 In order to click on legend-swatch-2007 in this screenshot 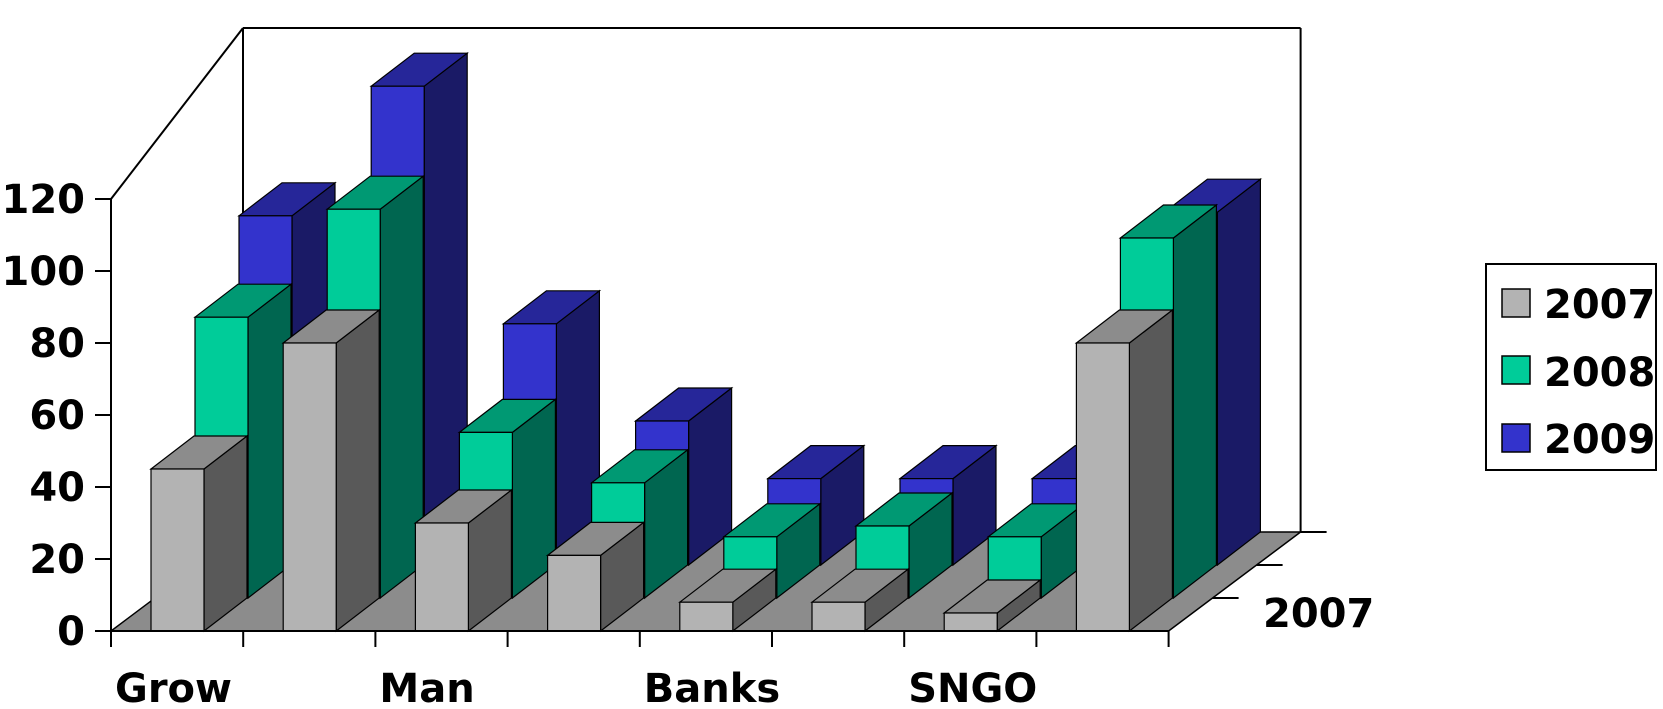, I will do `click(1516, 303)`.